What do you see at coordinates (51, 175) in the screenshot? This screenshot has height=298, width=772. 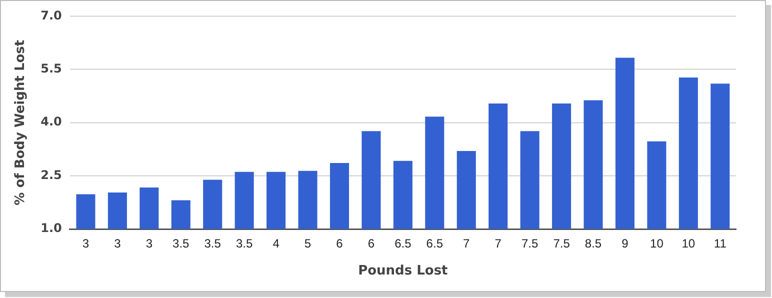 I see `y-tick-label: 2.5` at bounding box center [51, 175].